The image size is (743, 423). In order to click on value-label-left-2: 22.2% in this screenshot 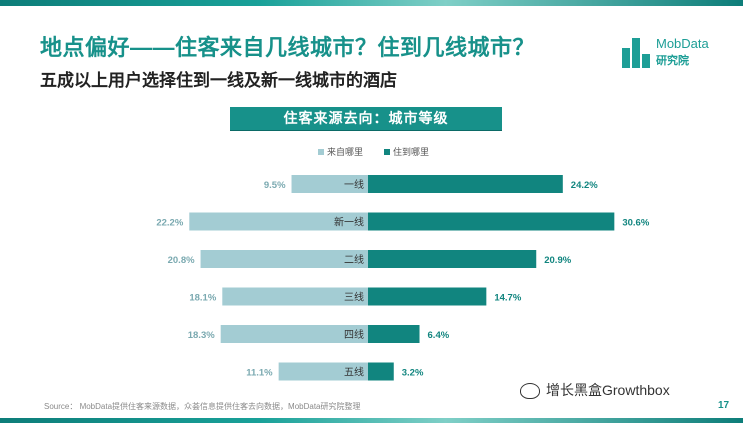, I will do `click(169, 223)`.